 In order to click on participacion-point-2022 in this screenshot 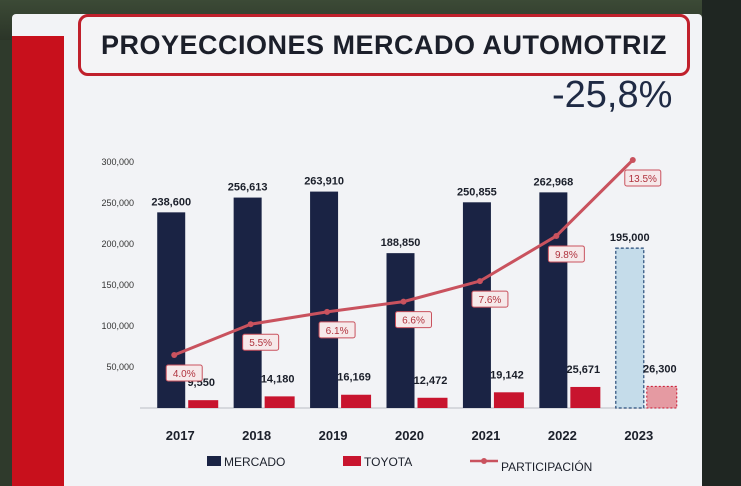, I will do `click(556, 235)`.